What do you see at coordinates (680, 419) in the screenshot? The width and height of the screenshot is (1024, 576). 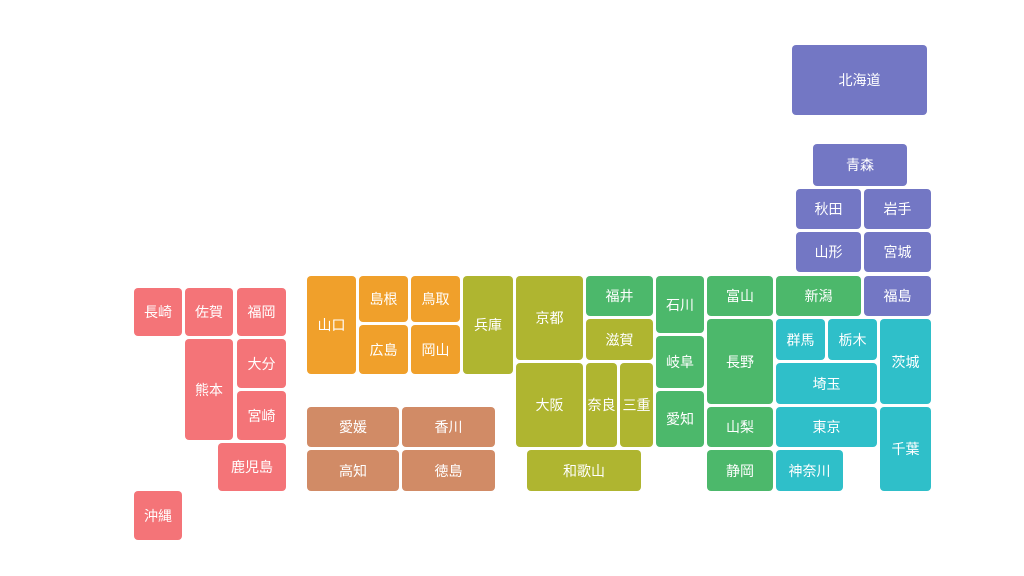 I see `prefecture-tile: 愛知` at bounding box center [680, 419].